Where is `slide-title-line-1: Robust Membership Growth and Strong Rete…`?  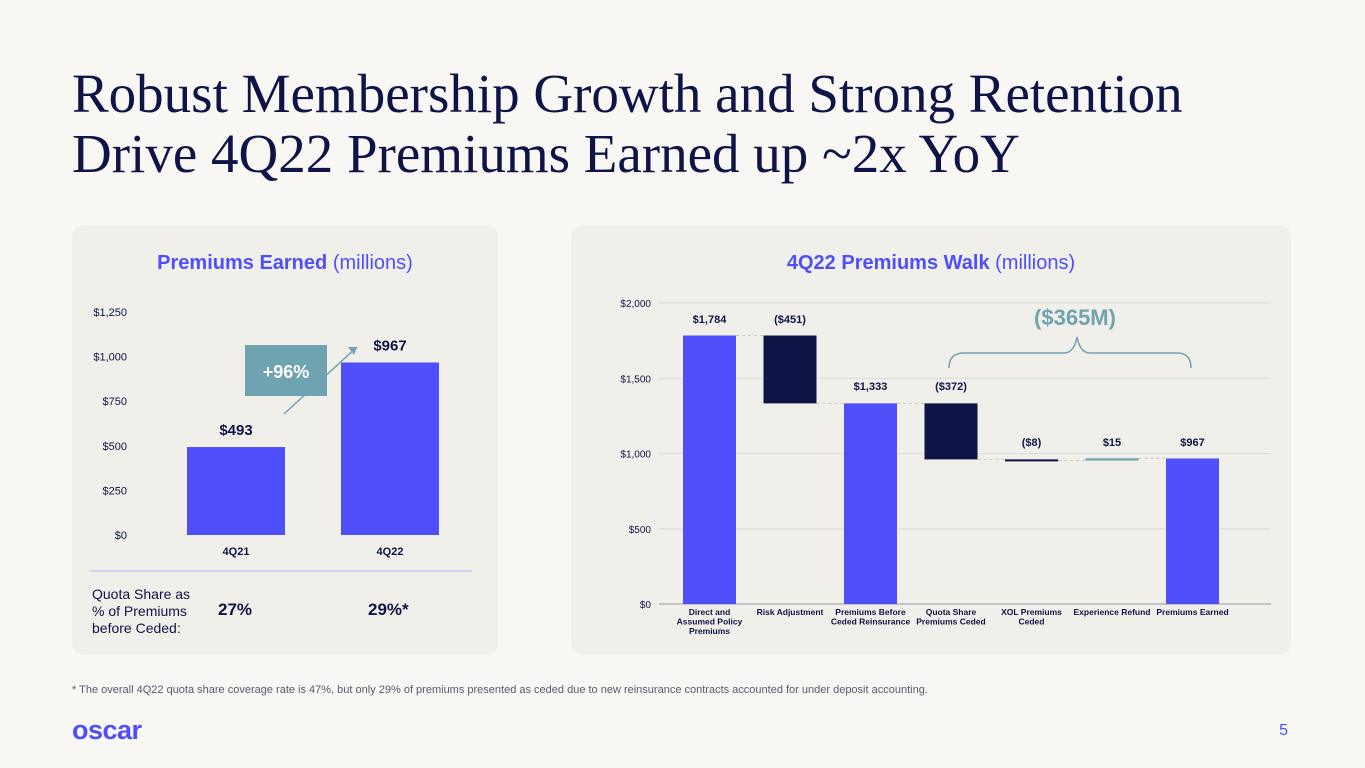 slide-title-line-1: Robust Membership Growth and Strong Rete… is located at coordinates (627, 93).